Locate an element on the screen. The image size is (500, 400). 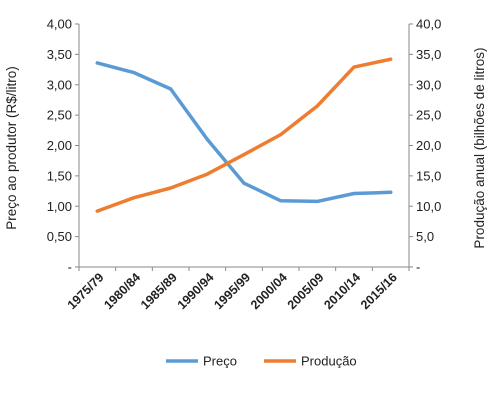
legend-label-preco: Preço is located at coordinates (220, 361).